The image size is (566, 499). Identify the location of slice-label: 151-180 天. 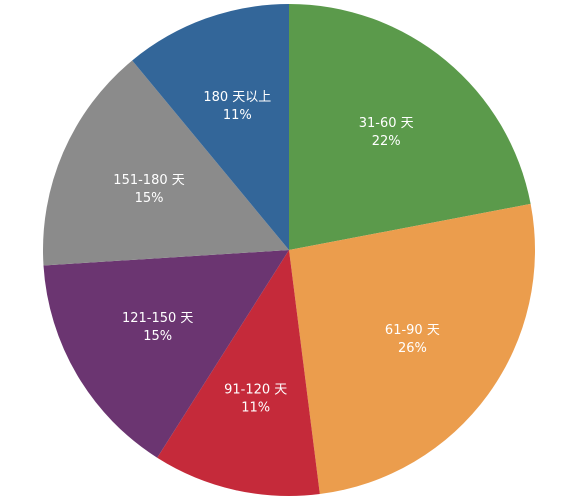
(148, 180).